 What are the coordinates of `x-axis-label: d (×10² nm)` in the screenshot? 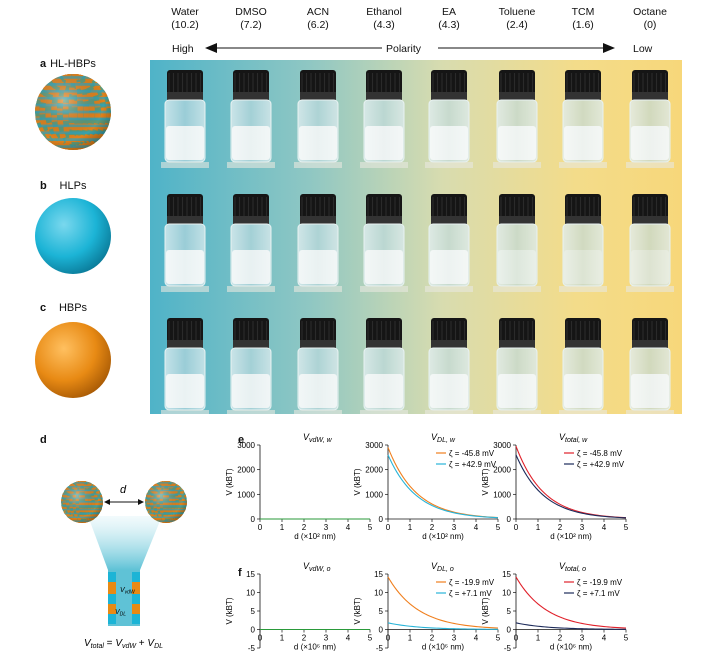 It's located at (571, 536).